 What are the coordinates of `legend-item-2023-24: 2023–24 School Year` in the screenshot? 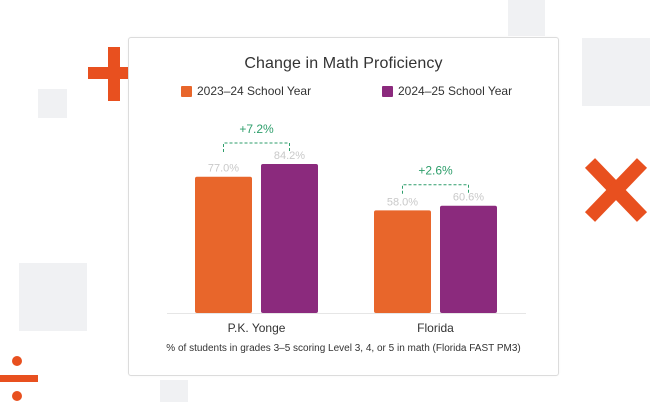 It's located at (246, 91).